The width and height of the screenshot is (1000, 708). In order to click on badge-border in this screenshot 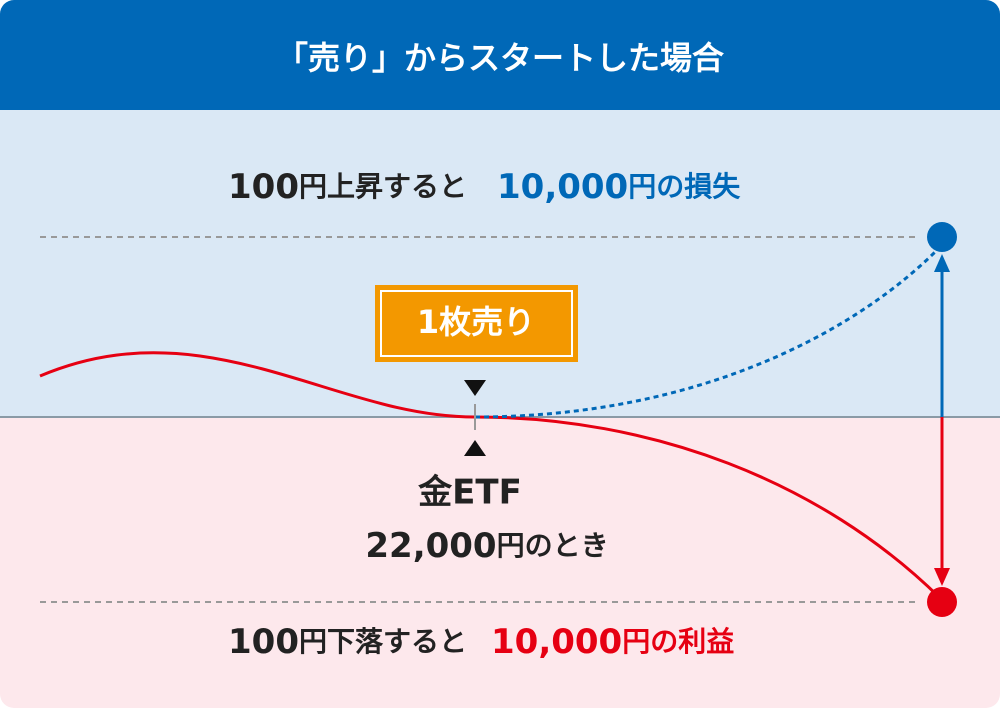, I will do `click(476, 323)`.